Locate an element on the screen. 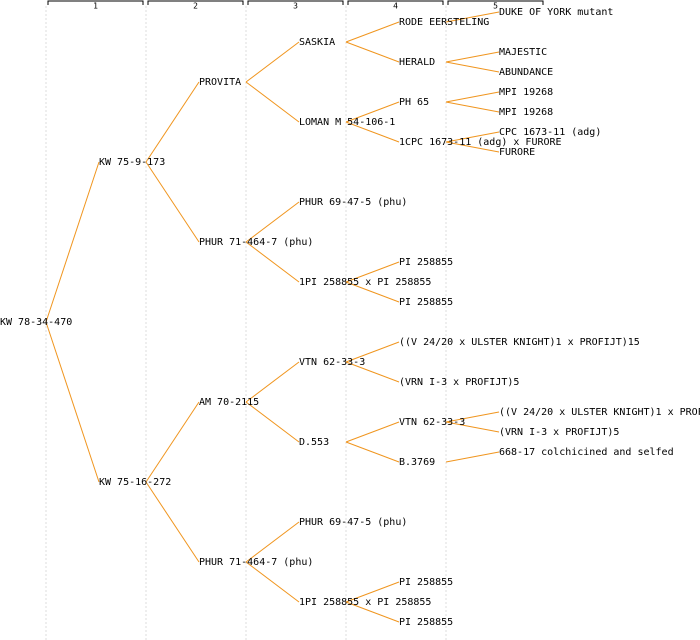 This screenshot has width=700, height=640. node-label: CPC 1673-11 (adg) is located at coordinates (550, 132).